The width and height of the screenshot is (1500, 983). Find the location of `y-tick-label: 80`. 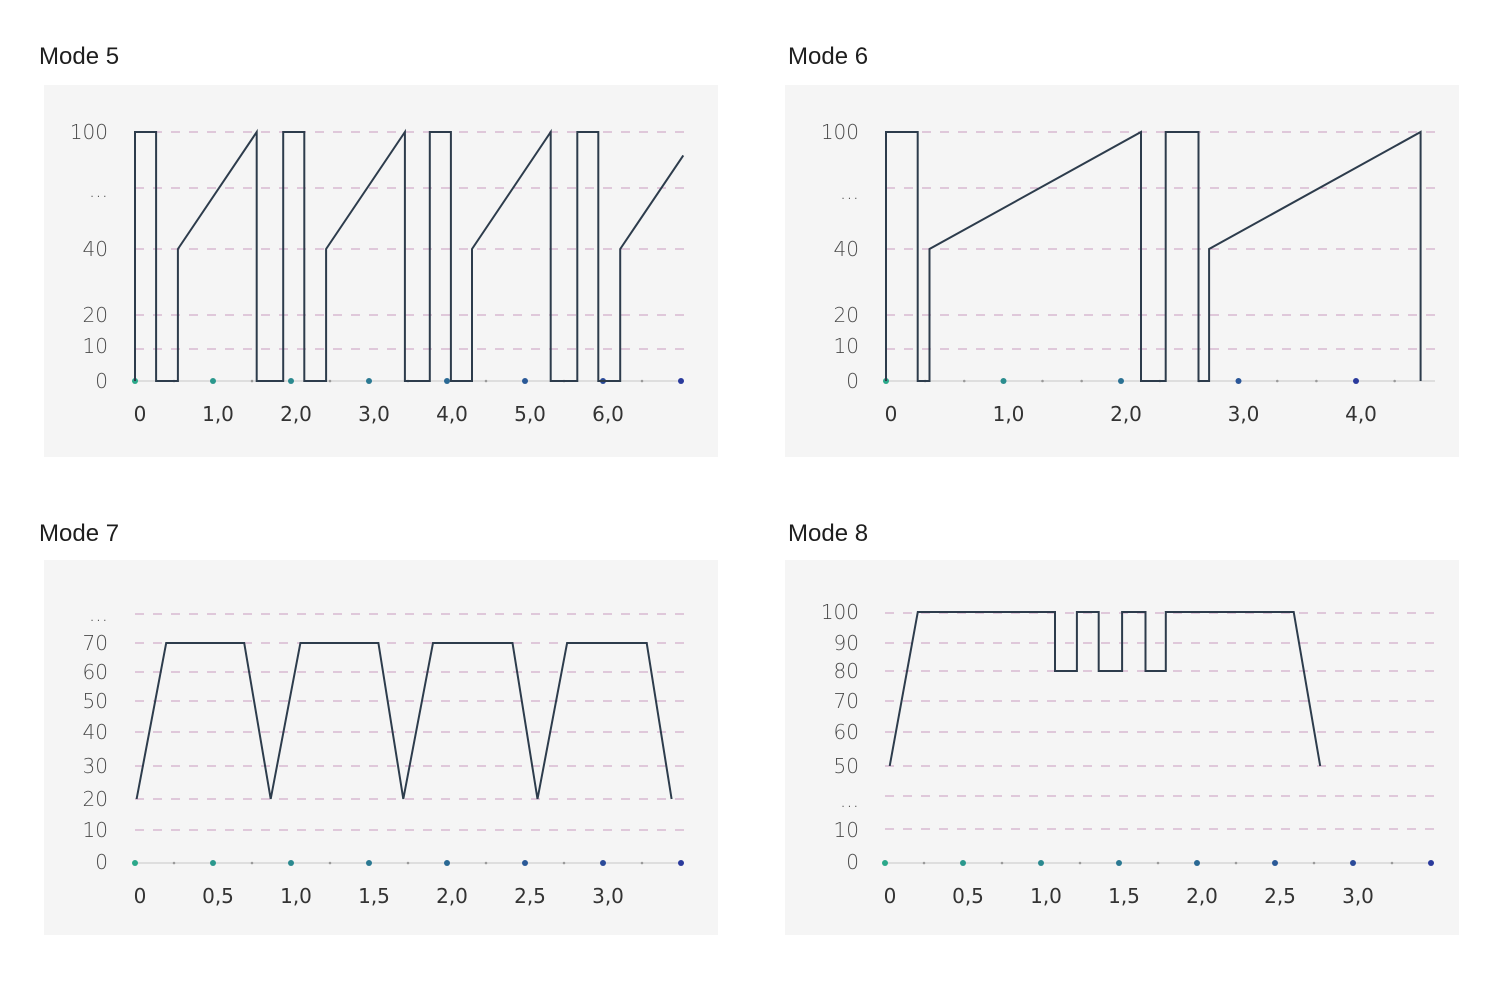

y-tick-label: 80 is located at coordinates (846, 671).